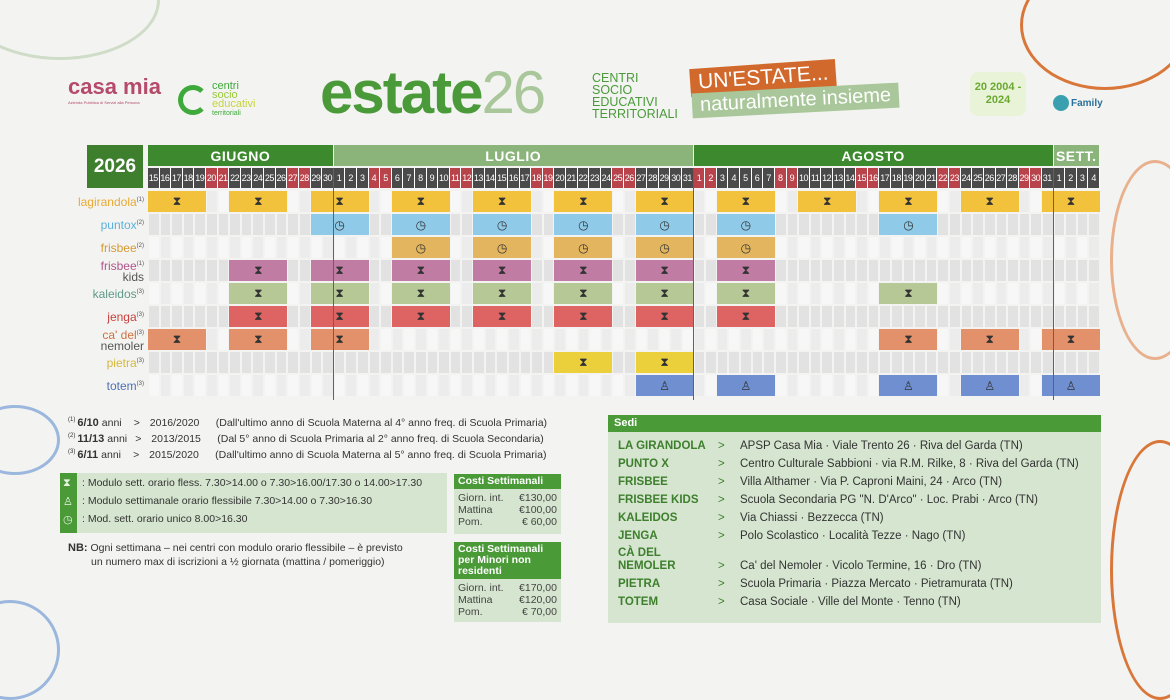 This screenshot has width=1170, height=700. I want to click on age-footnote: (3), so click(72, 452).